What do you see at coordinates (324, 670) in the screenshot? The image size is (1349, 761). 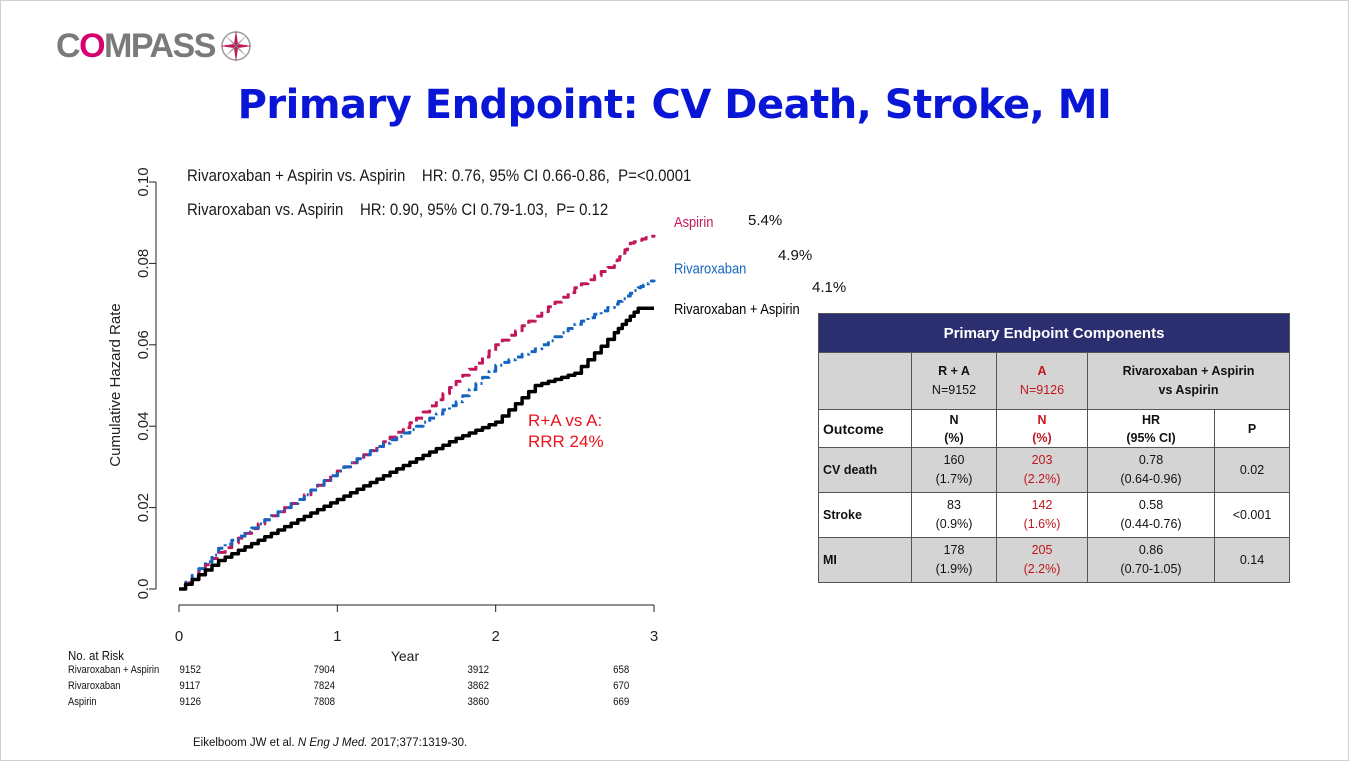 I see `risk-count: 7904` at bounding box center [324, 670].